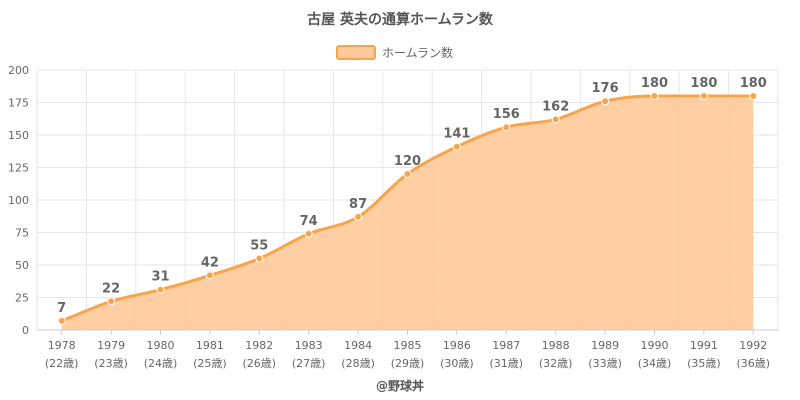  I want to click on data-label: 120, so click(407, 161).